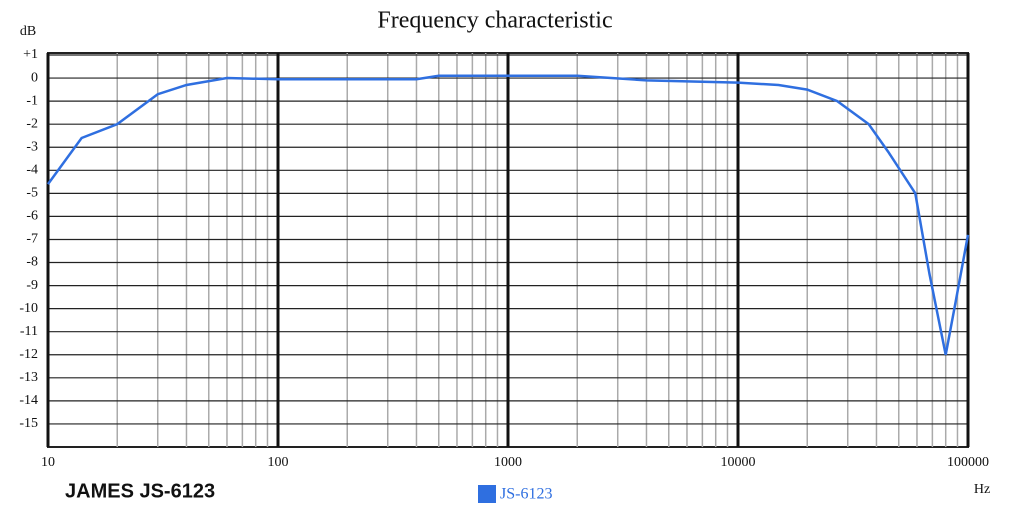  I want to click on y-tick-label: -5, so click(32, 193).